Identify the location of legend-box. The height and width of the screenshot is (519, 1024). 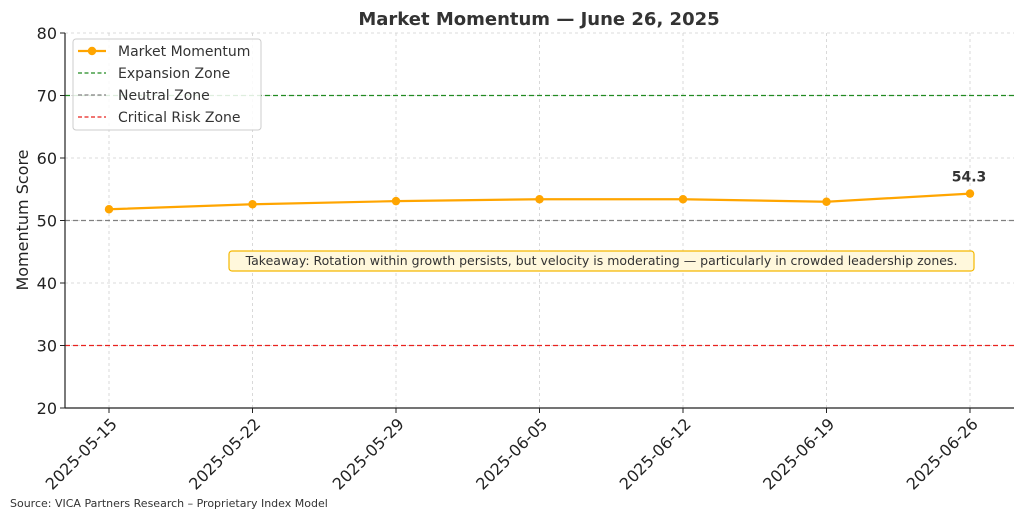
(167, 84).